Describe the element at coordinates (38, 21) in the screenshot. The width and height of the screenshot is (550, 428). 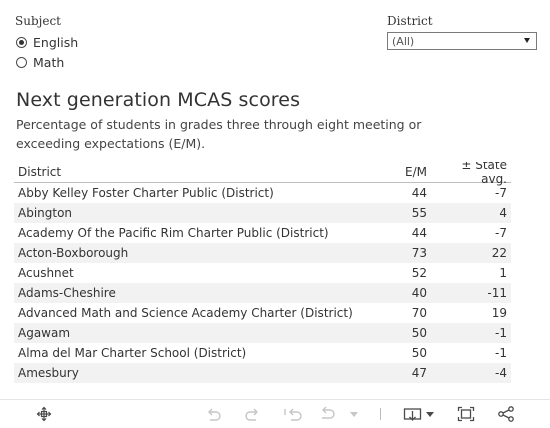
I see `subject-filter-label: Subject` at that location.